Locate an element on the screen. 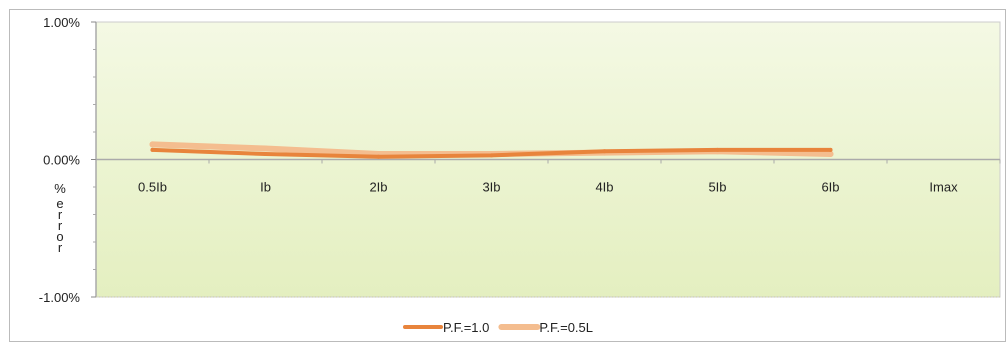 The height and width of the screenshot is (342, 1006). y-axis-label-char: e is located at coordinates (59, 203).